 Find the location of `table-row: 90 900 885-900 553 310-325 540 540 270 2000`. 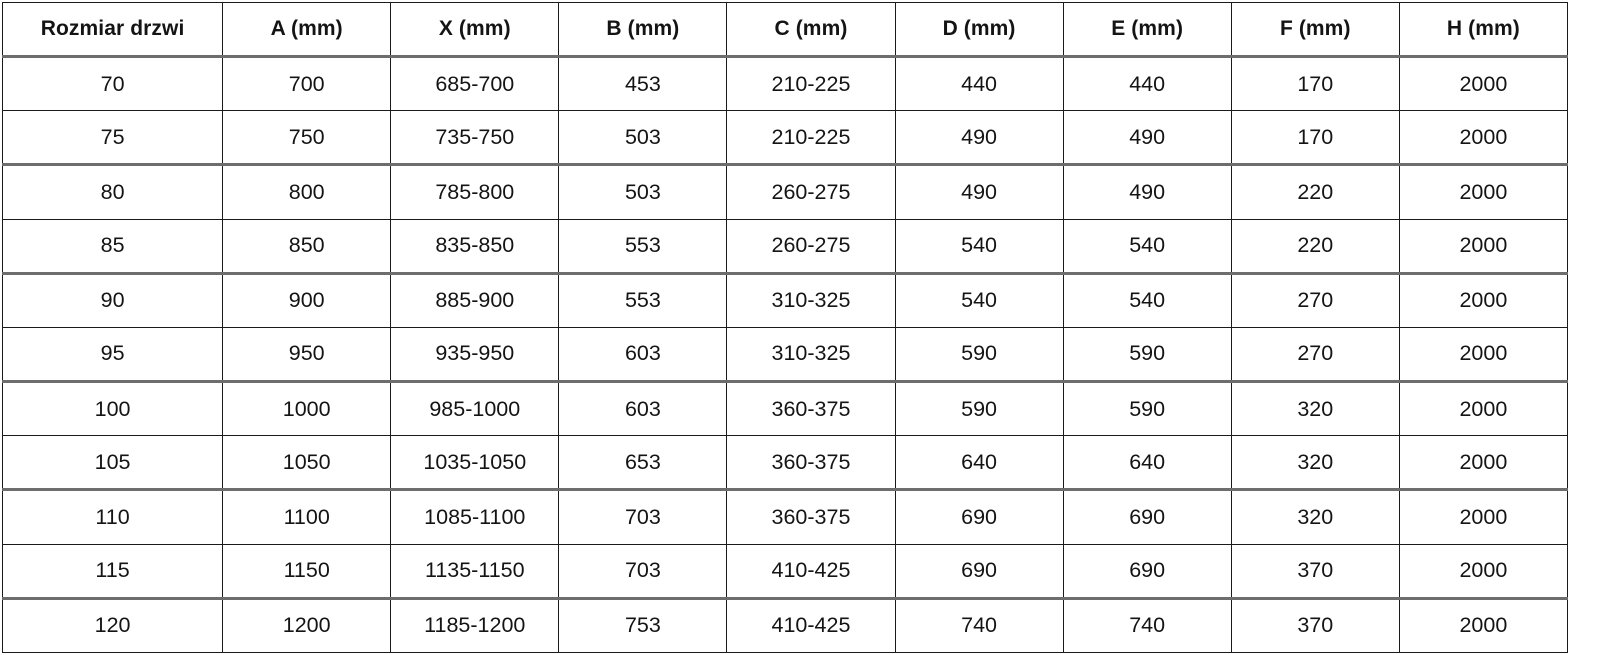

table-row: 90 900 885-900 553 310-325 540 540 270 2000 is located at coordinates (785, 300).